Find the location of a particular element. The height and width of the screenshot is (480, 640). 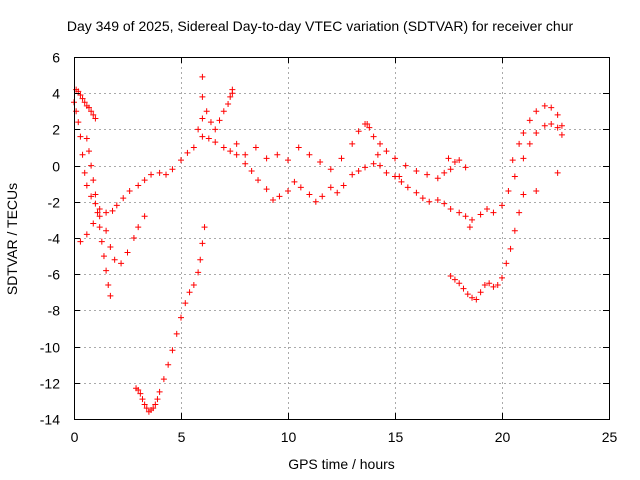

trace-arc is located at coordinates (112, 240).